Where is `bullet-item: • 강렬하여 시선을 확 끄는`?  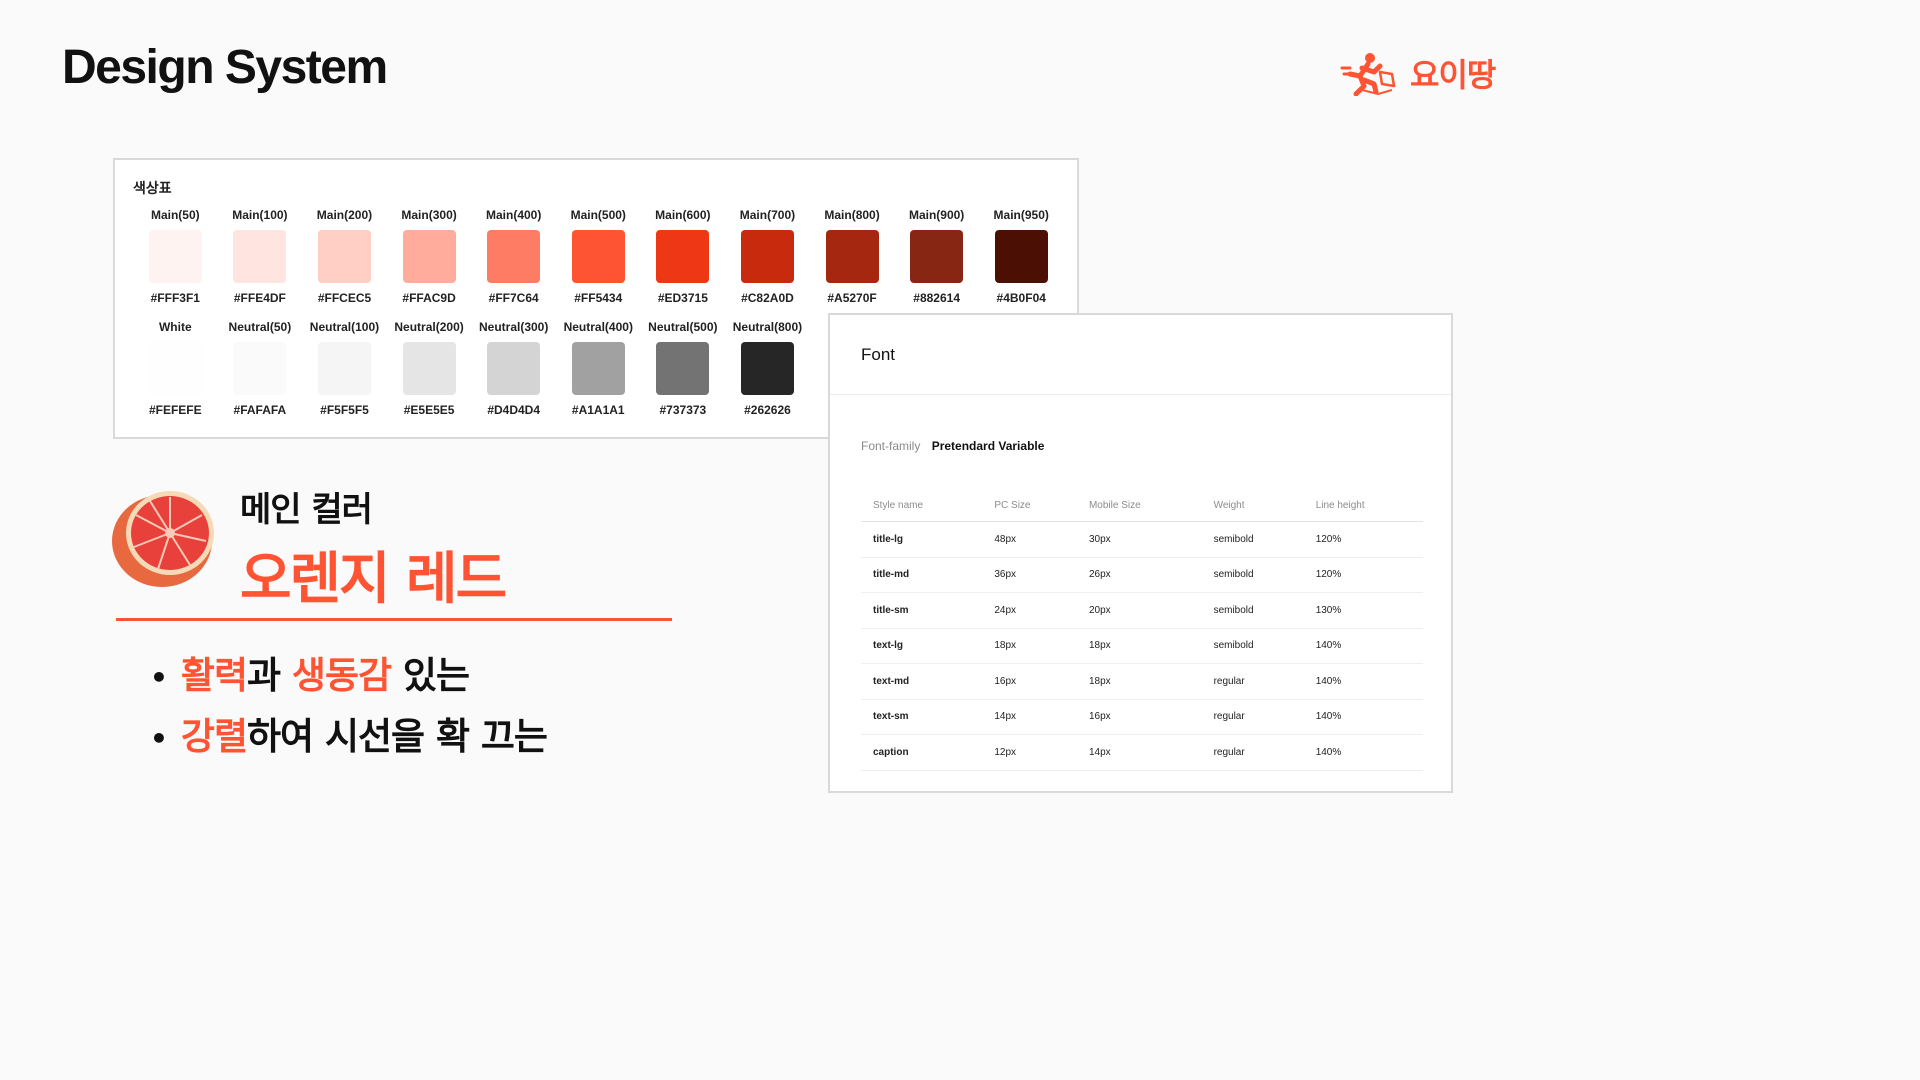 bullet-item: • 강렬하여 시선을 확 끄는 is located at coordinates (349, 733).